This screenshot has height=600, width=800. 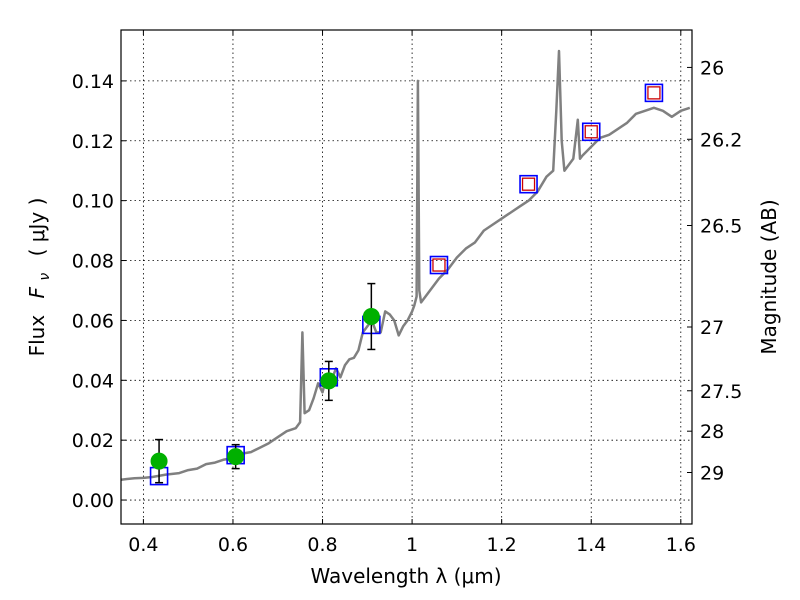 I want to click on y-tick-label: 0.02, so click(x=93, y=441).